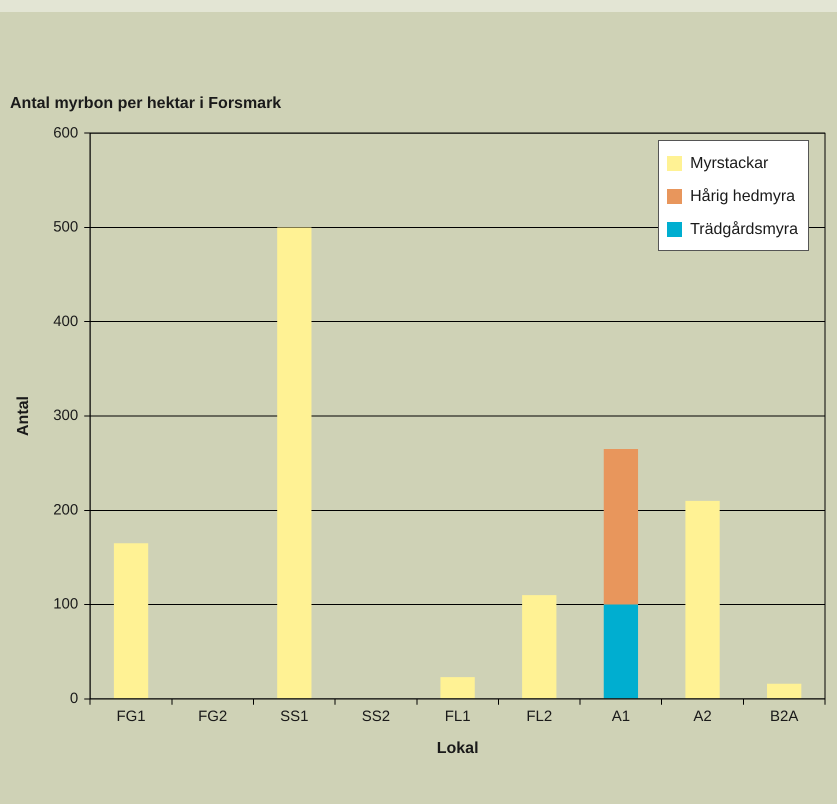 The width and height of the screenshot is (837, 804). What do you see at coordinates (457, 716) in the screenshot?
I see `x-tick-label: FL1` at bounding box center [457, 716].